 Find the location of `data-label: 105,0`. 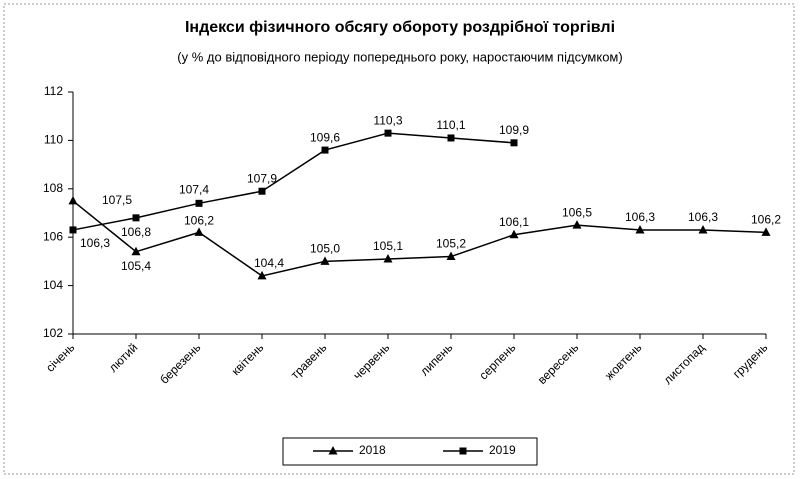

data-label: 105,0 is located at coordinates (325, 249).